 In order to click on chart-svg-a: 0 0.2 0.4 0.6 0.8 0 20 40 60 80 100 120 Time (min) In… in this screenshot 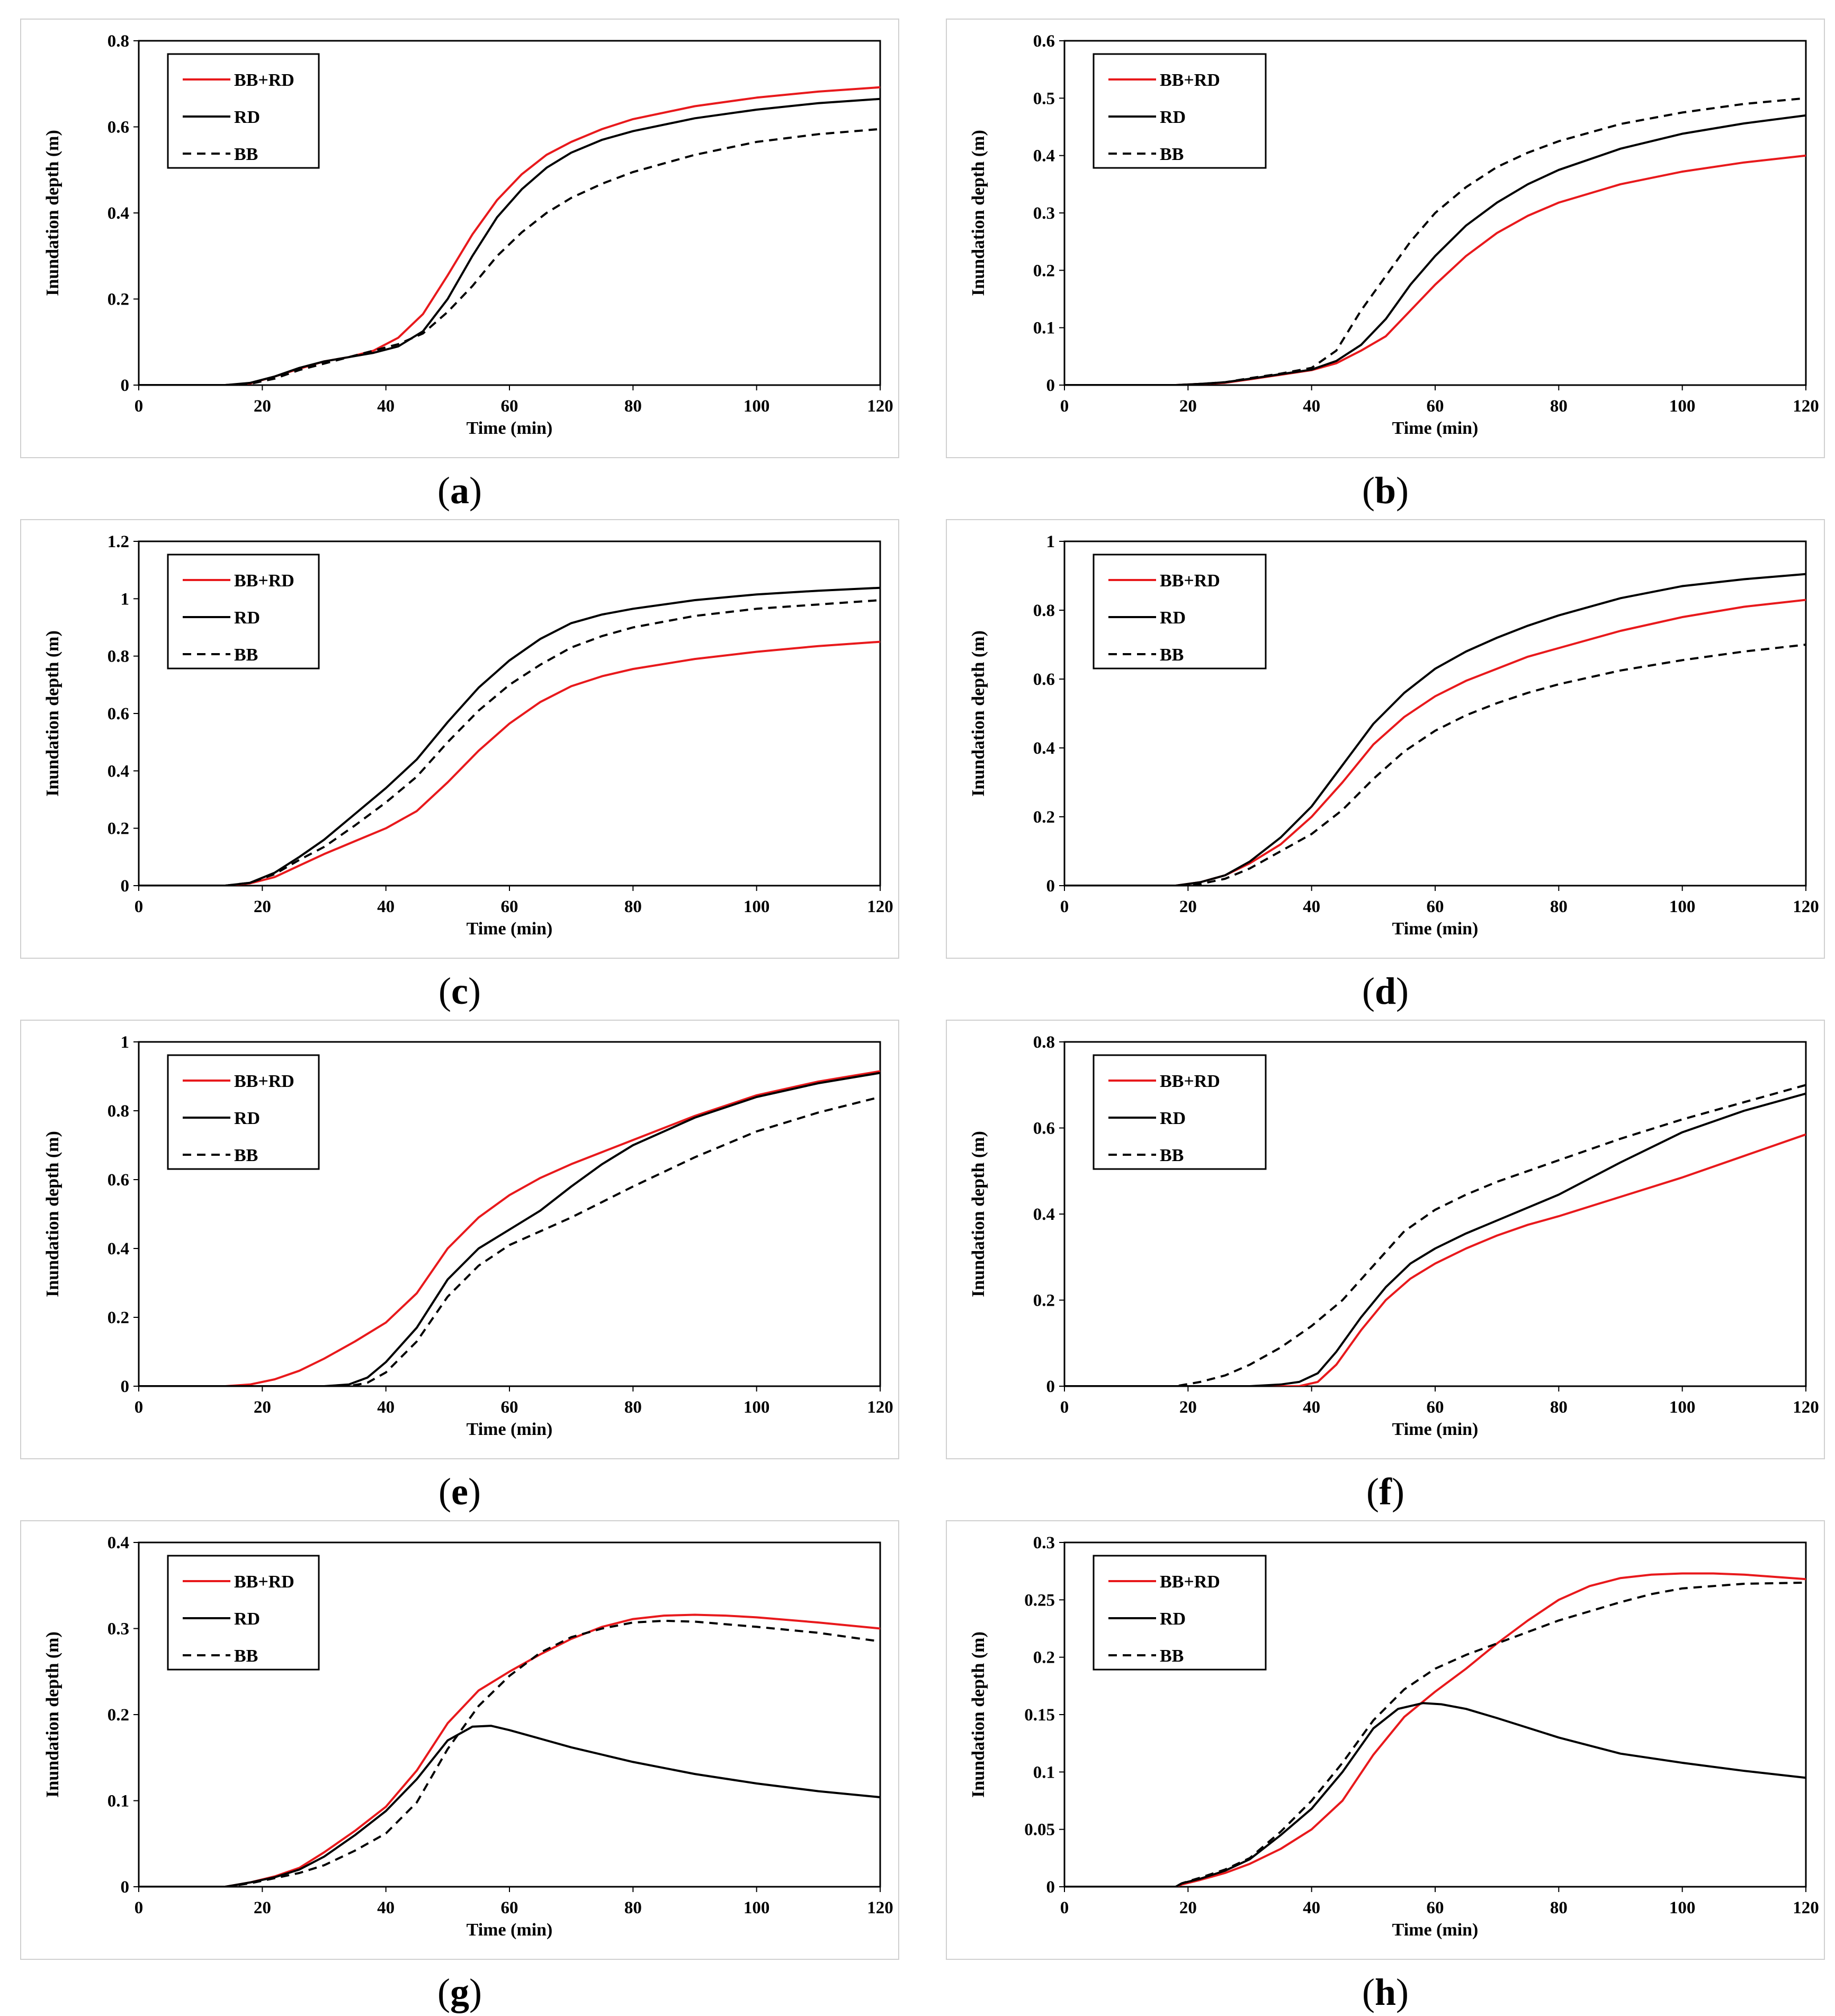, I will do `click(468, 235)`.